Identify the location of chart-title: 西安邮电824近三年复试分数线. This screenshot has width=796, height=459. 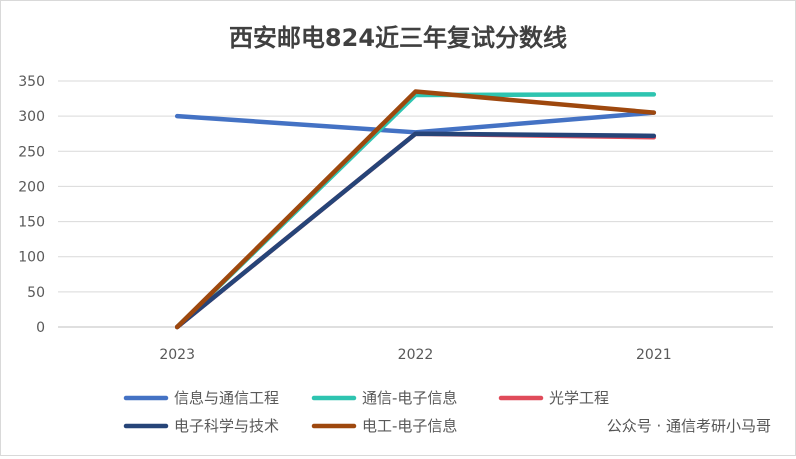
(398, 38).